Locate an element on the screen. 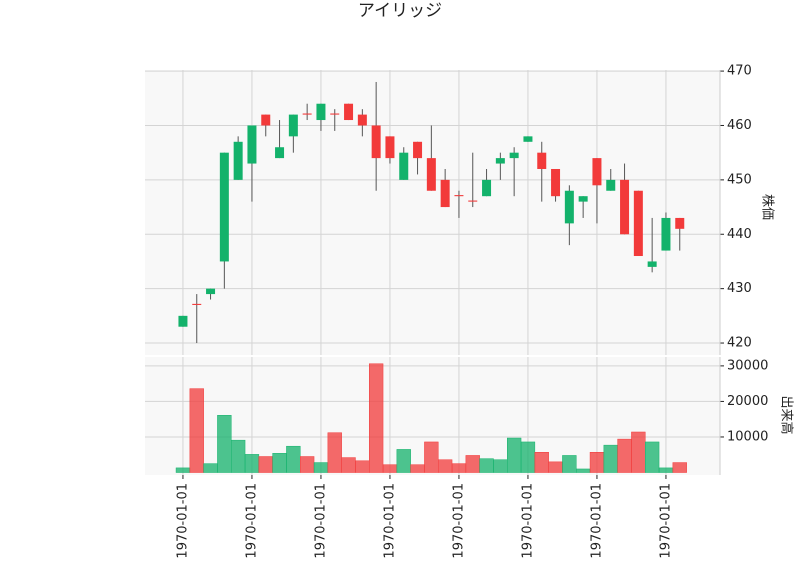 The height and width of the screenshot is (575, 800). y-tick-label: 30000 is located at coordinates (747, 365).